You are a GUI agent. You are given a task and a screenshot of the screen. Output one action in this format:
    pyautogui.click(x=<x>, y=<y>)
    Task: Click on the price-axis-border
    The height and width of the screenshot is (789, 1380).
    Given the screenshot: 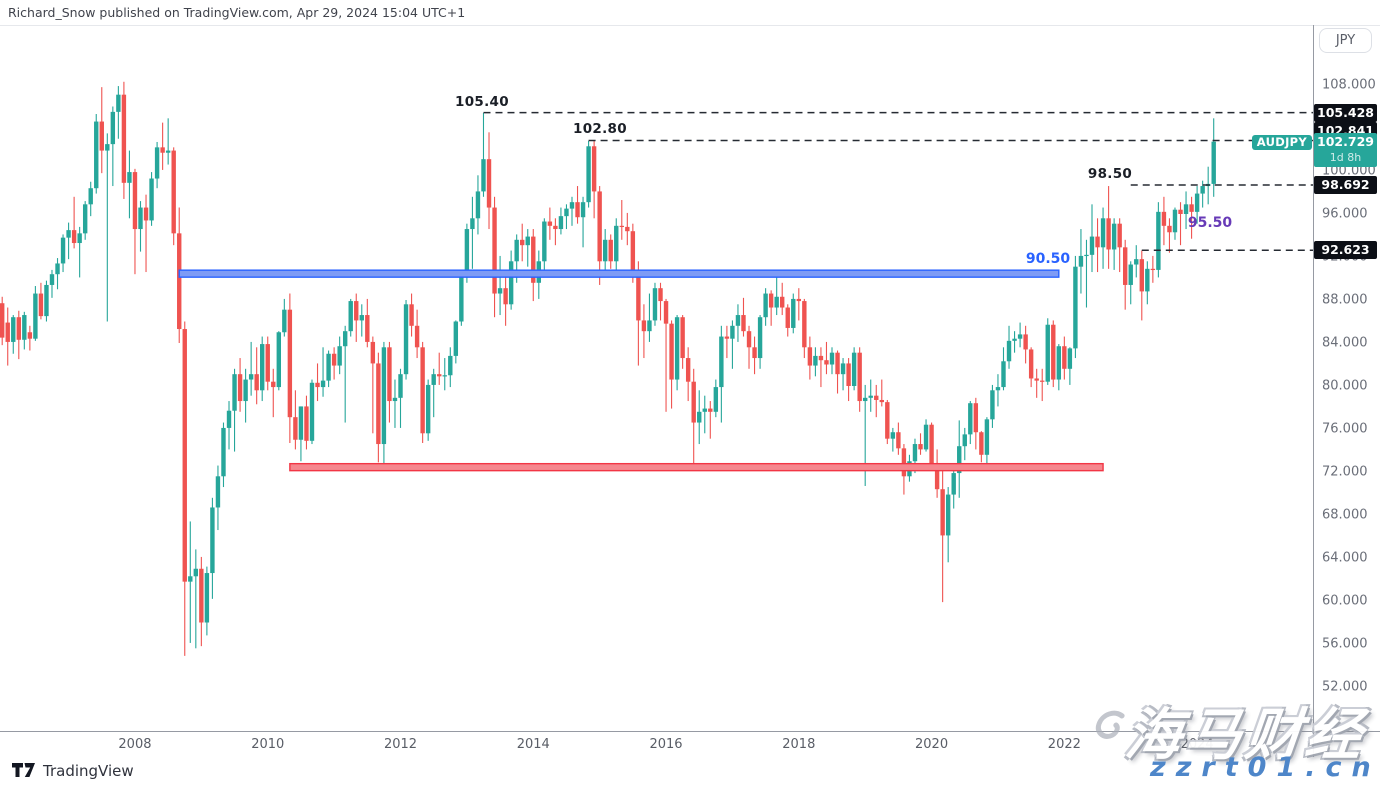 What is the action you would take?
    pyautogui.click(x=1313, y=391)
    